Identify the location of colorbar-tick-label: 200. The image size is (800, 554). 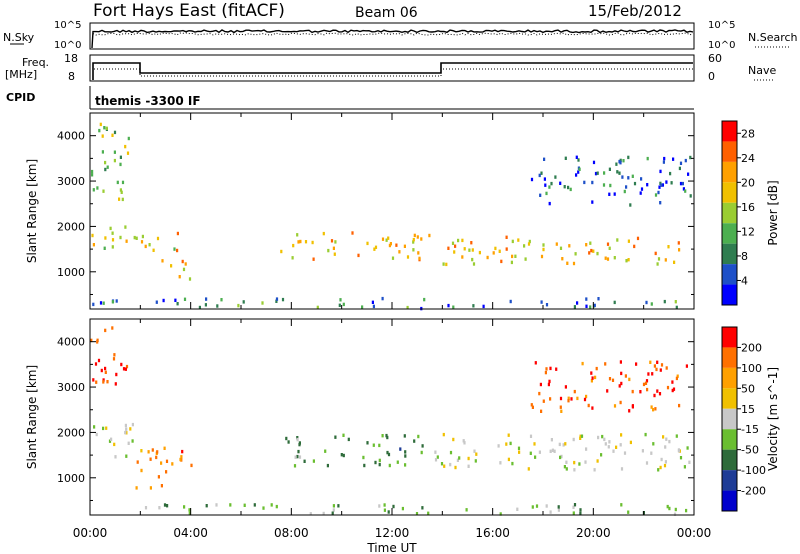
(751, 347).